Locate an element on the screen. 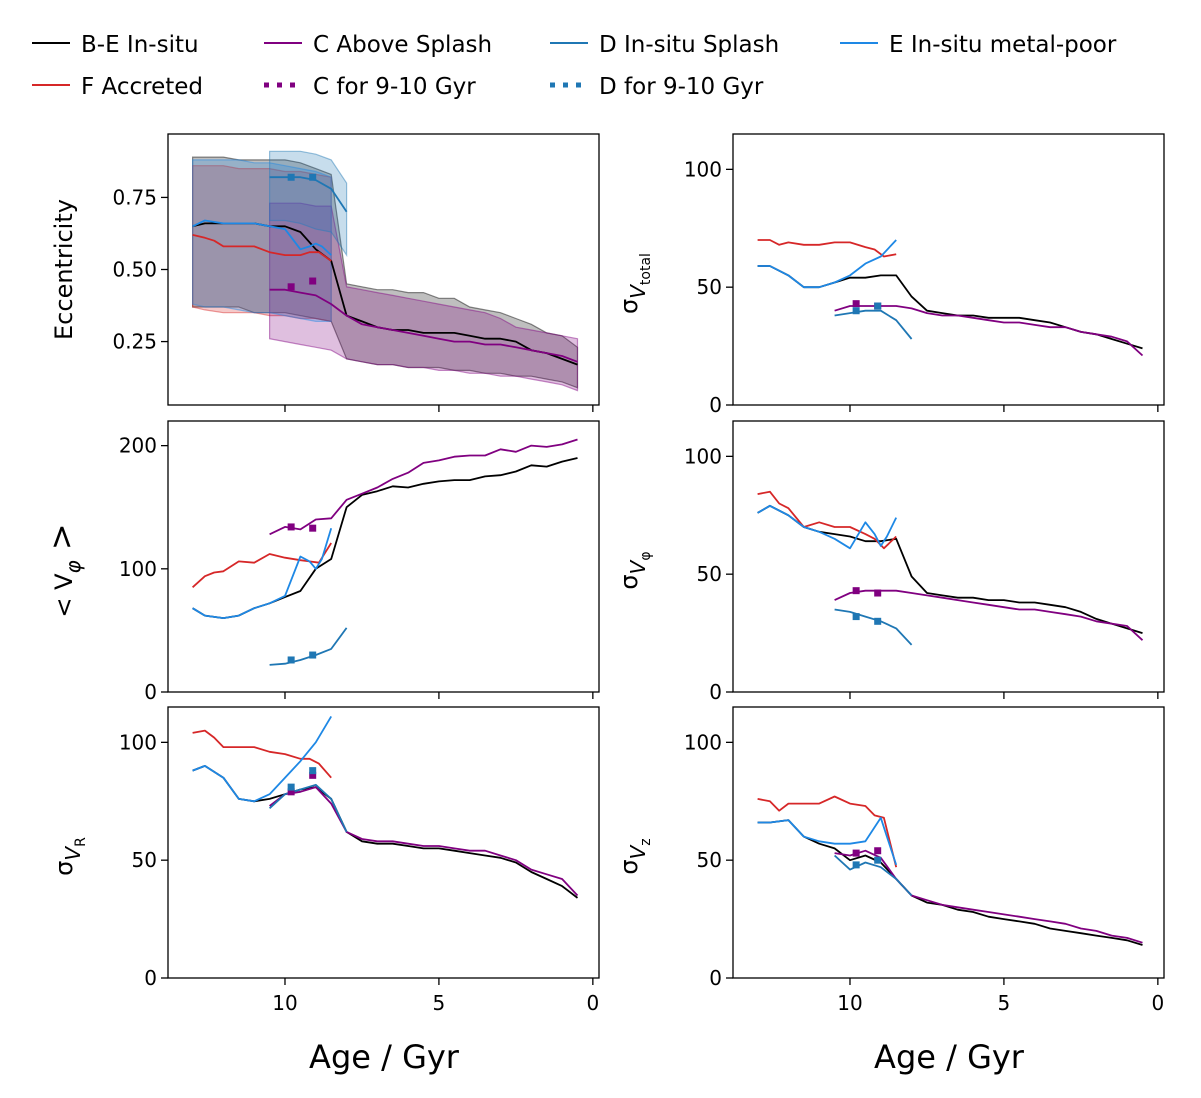 This screenshot has width=1201, height=1098. panel-sigma_total: 0 50 100 σVtotal is located at coordinates (890, 275).